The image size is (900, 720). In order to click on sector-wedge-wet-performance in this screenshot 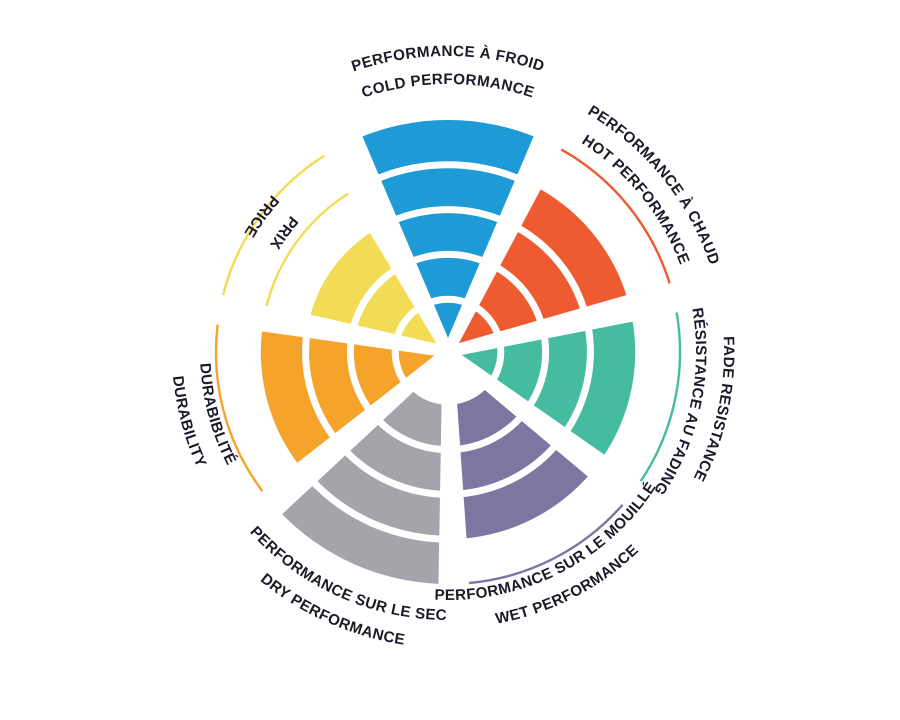, I will do `click(521, 462)`.